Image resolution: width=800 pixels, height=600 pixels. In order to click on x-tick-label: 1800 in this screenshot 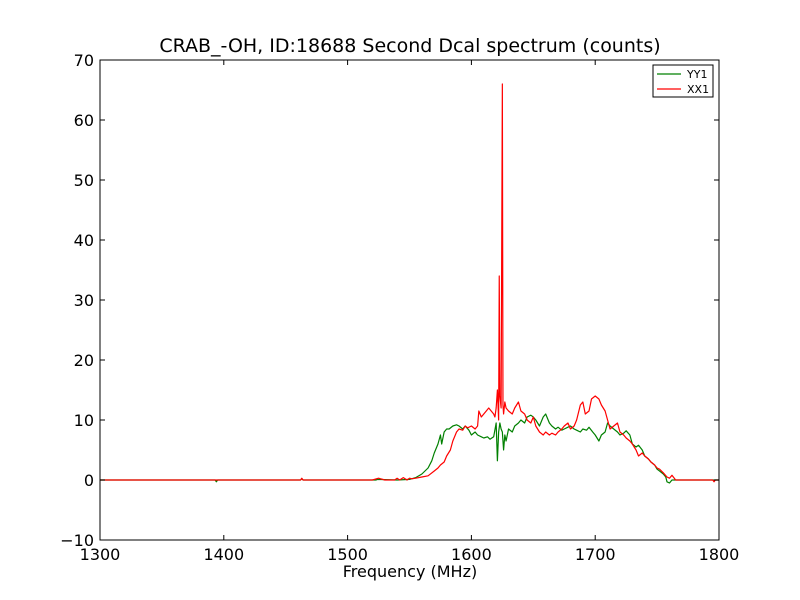, I will do `click(719, 554)`.